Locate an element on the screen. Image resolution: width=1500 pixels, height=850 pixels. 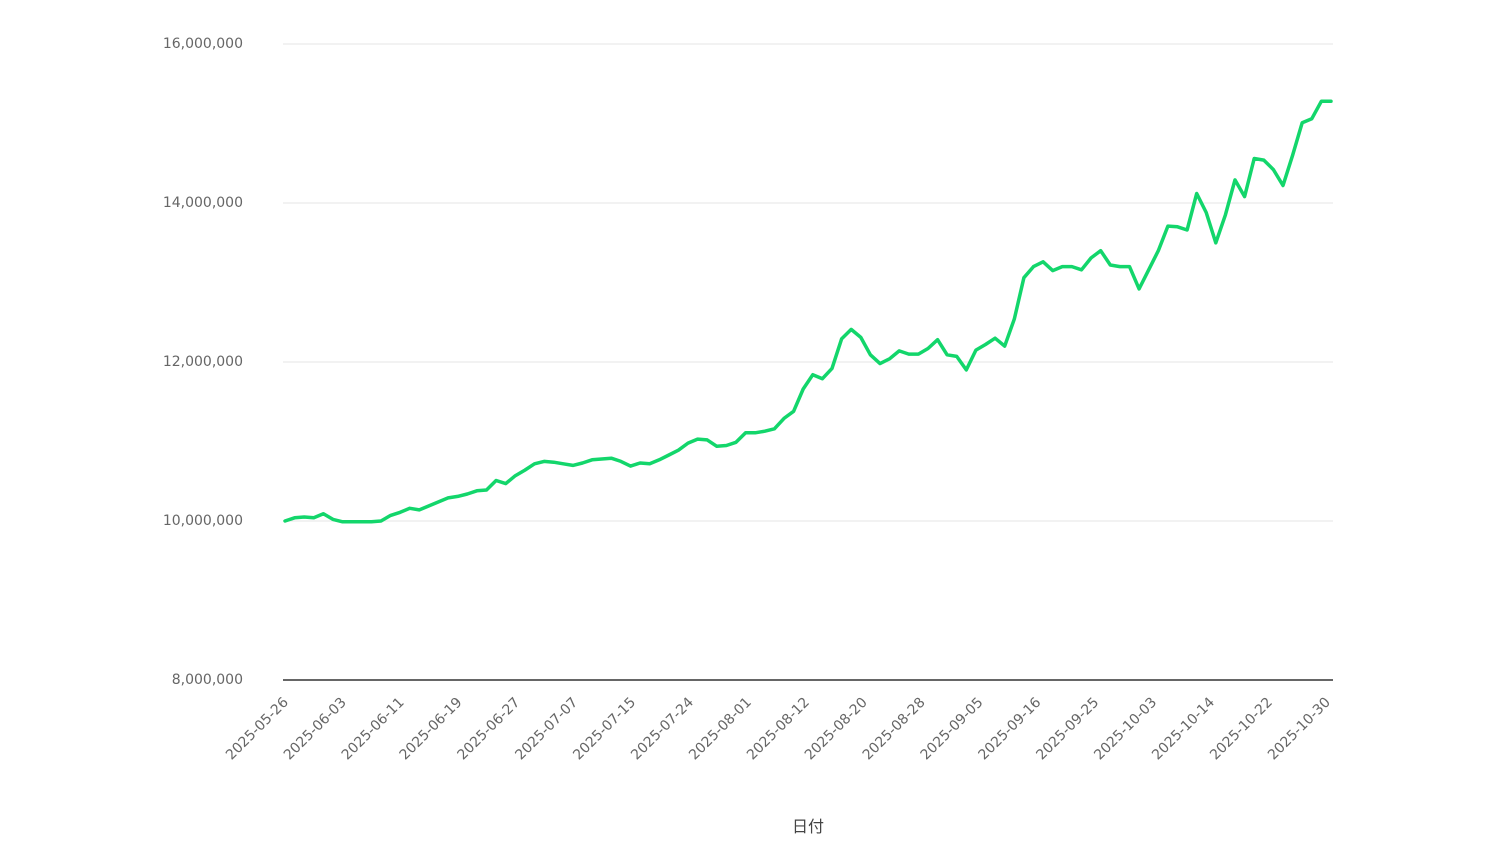
y-tick-label: 8,000,000 is located at coordinates (207, 680).